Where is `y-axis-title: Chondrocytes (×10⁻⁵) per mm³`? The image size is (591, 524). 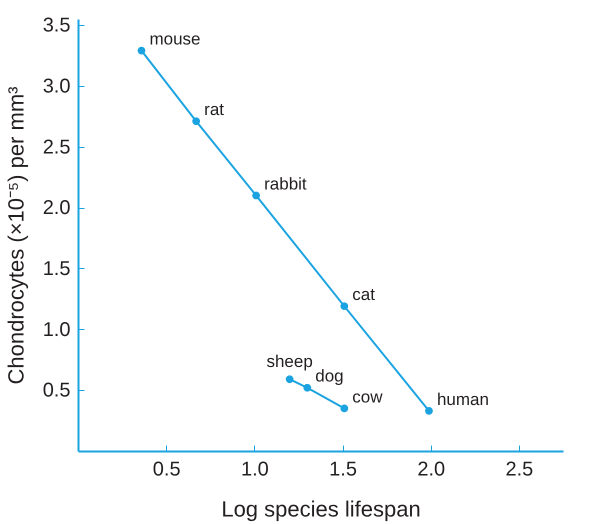 y-axis-title: Chondrocytes (×10⁻⁵) per mm³ is located at coordinates (16, 235).